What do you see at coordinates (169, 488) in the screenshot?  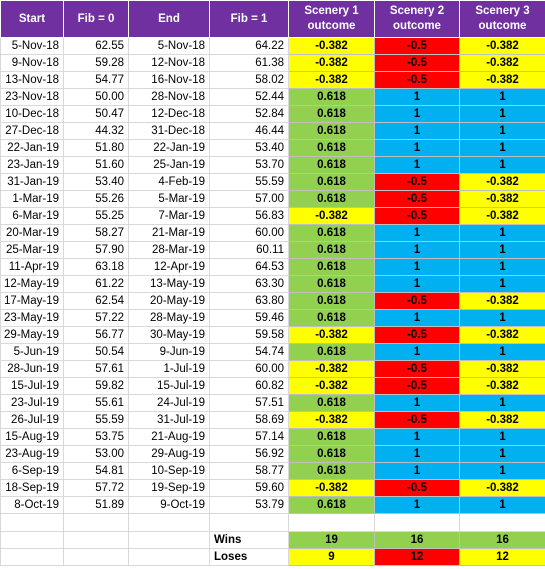 I see `end-date-cell: 19-Sep-19` at bounding box center [169, 488].